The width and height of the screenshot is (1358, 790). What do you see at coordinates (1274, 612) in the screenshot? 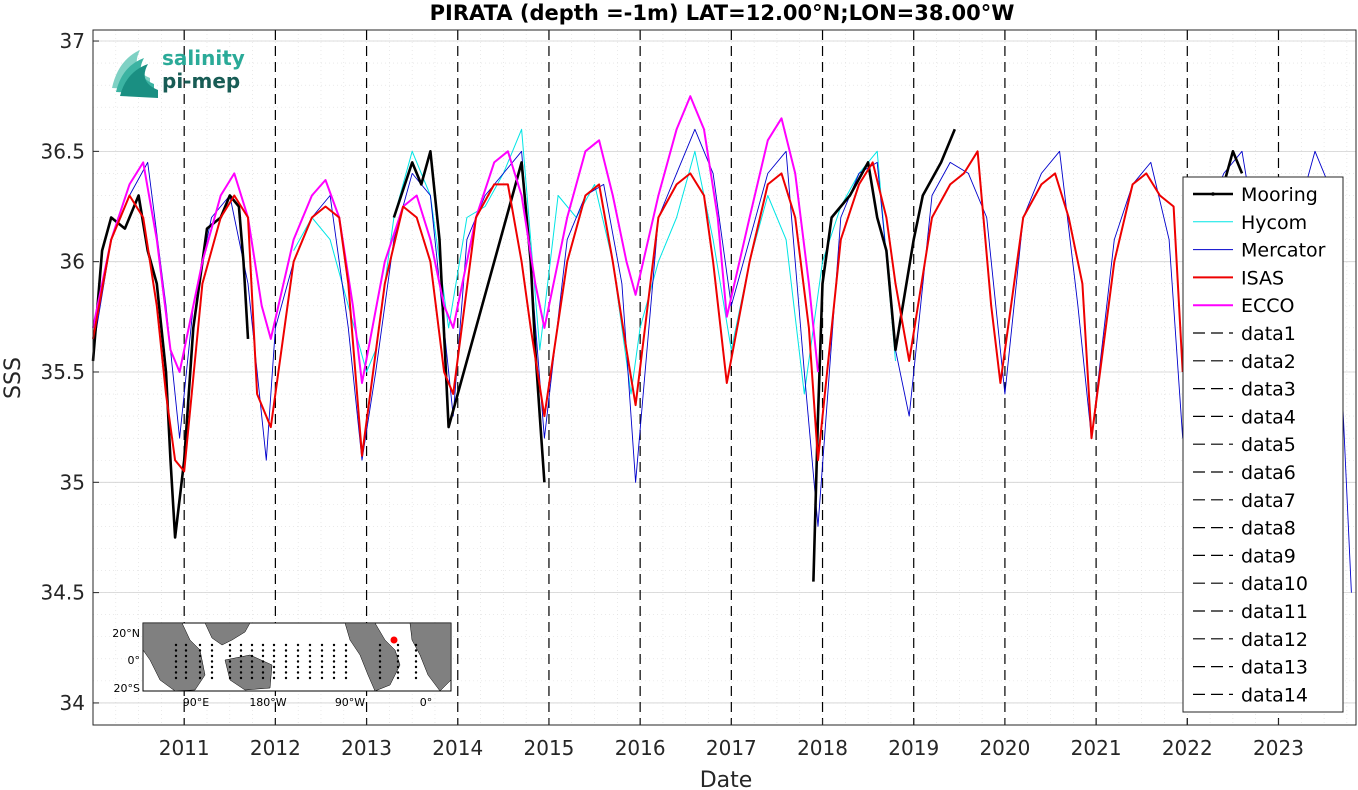
I see `legend-entry-data11: data11` at bounding box center [1274, 612].